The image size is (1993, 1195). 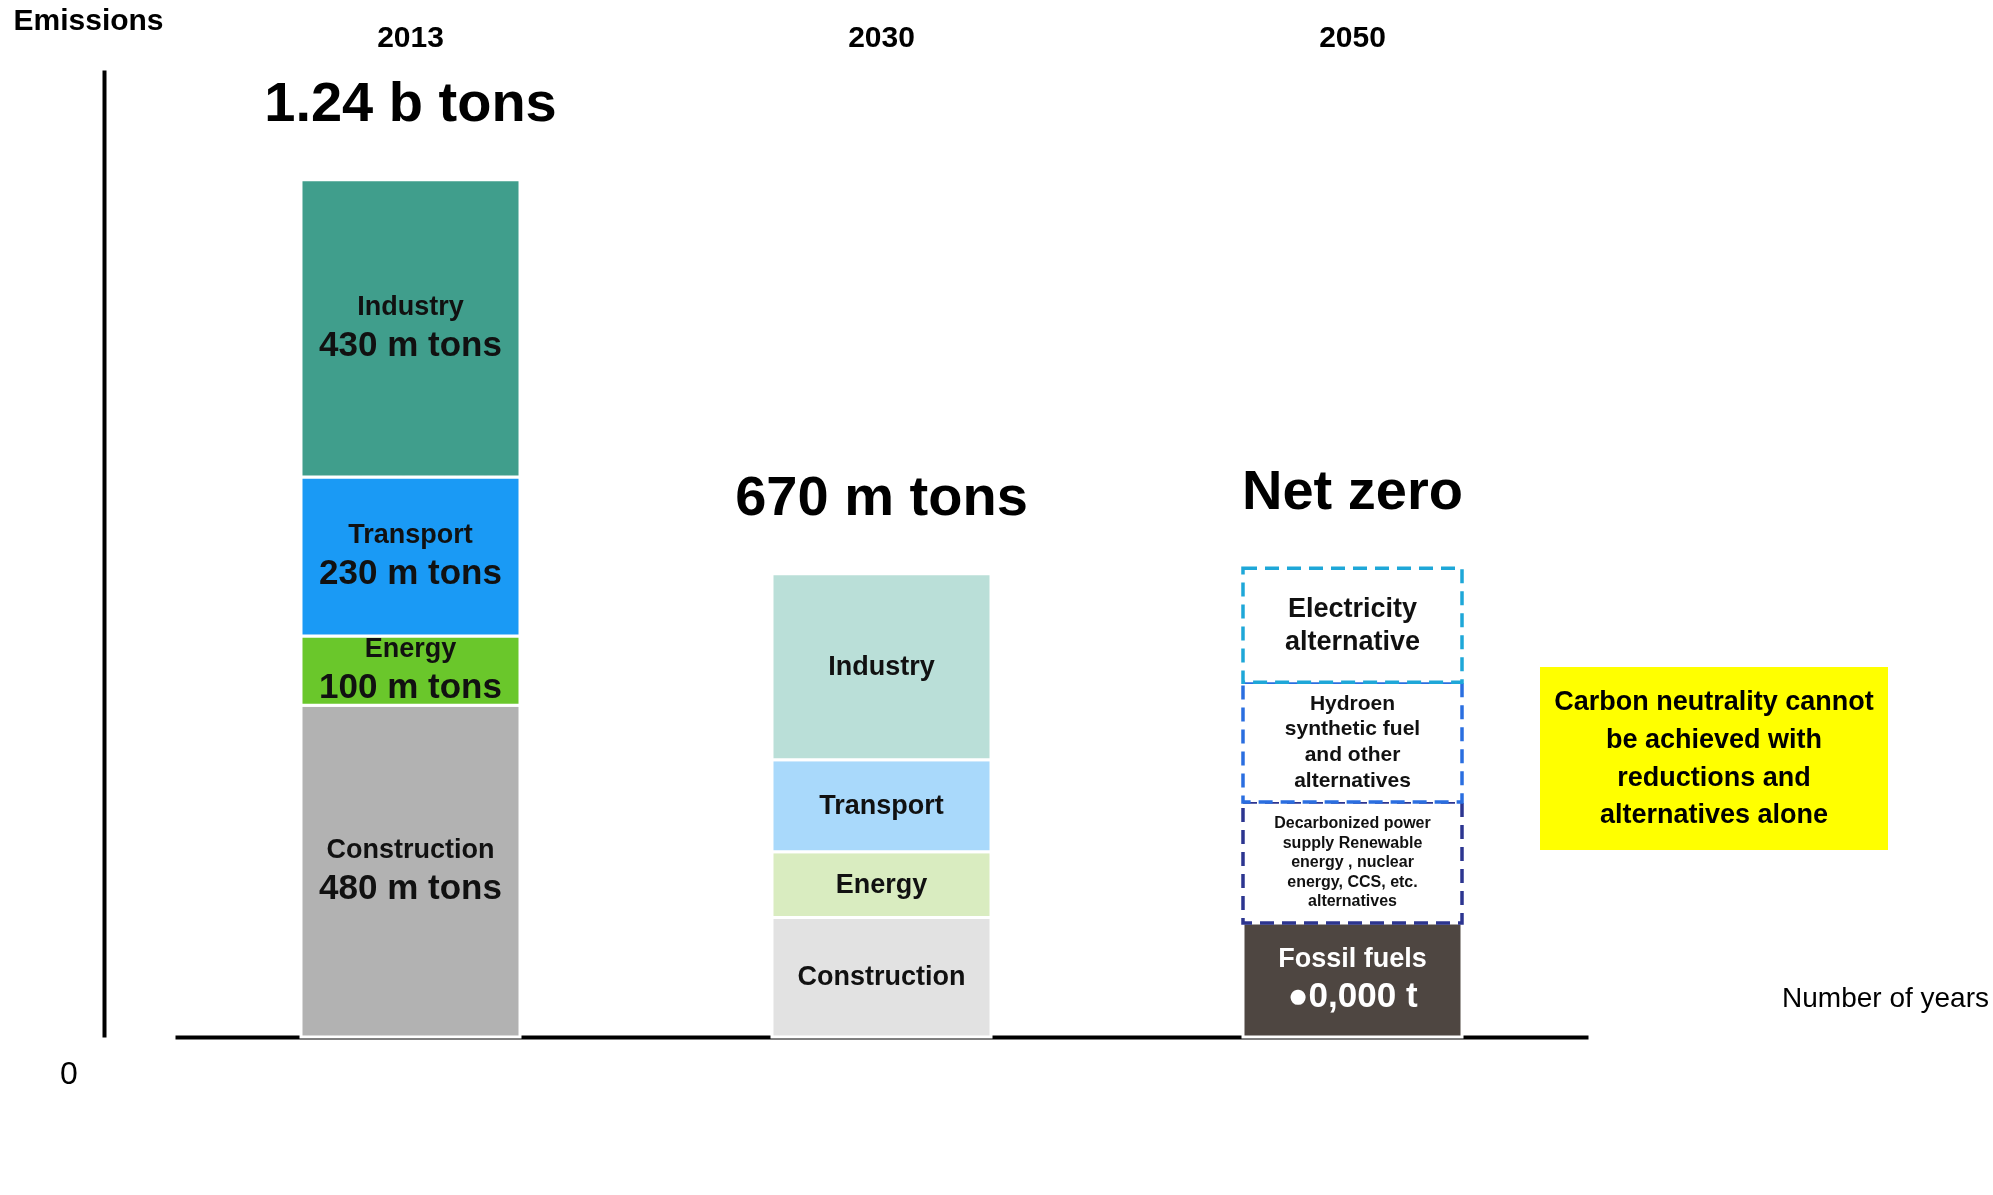 What do you see at coordinates (69, 1073) in the screenshot?
I see `text: 0` at bounding box center [69, 1073].